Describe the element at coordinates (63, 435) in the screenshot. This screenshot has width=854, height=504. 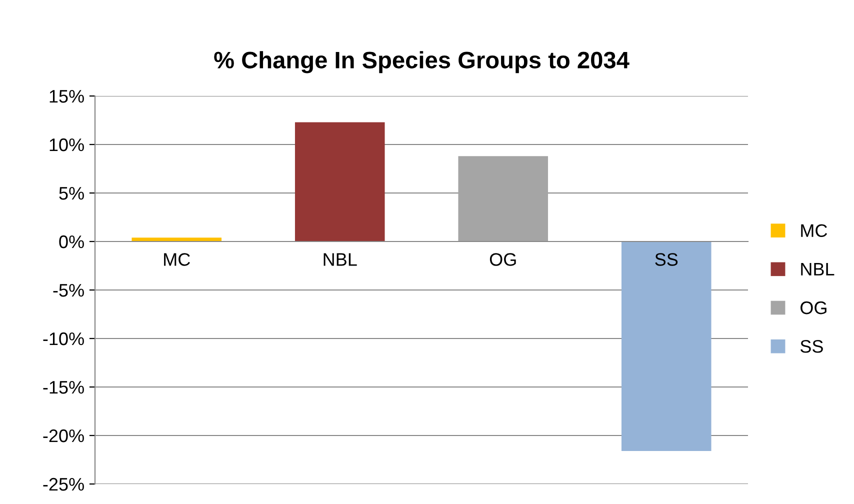
I see `y-tick-label: -20%` at that location.